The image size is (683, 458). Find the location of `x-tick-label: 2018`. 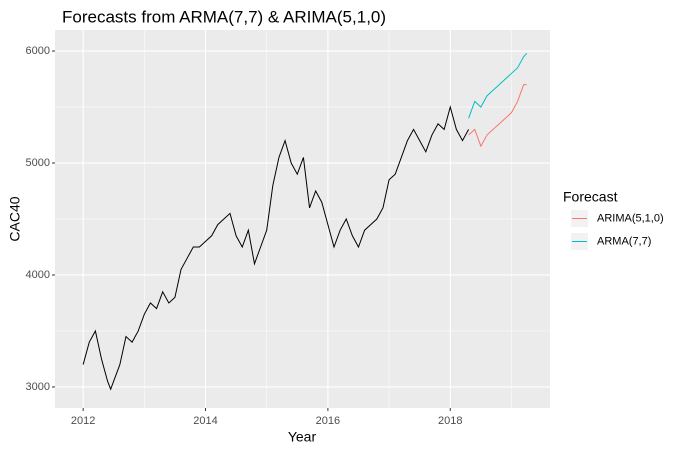

x-tick-label: 2018 is located at coordinates (450, 421).